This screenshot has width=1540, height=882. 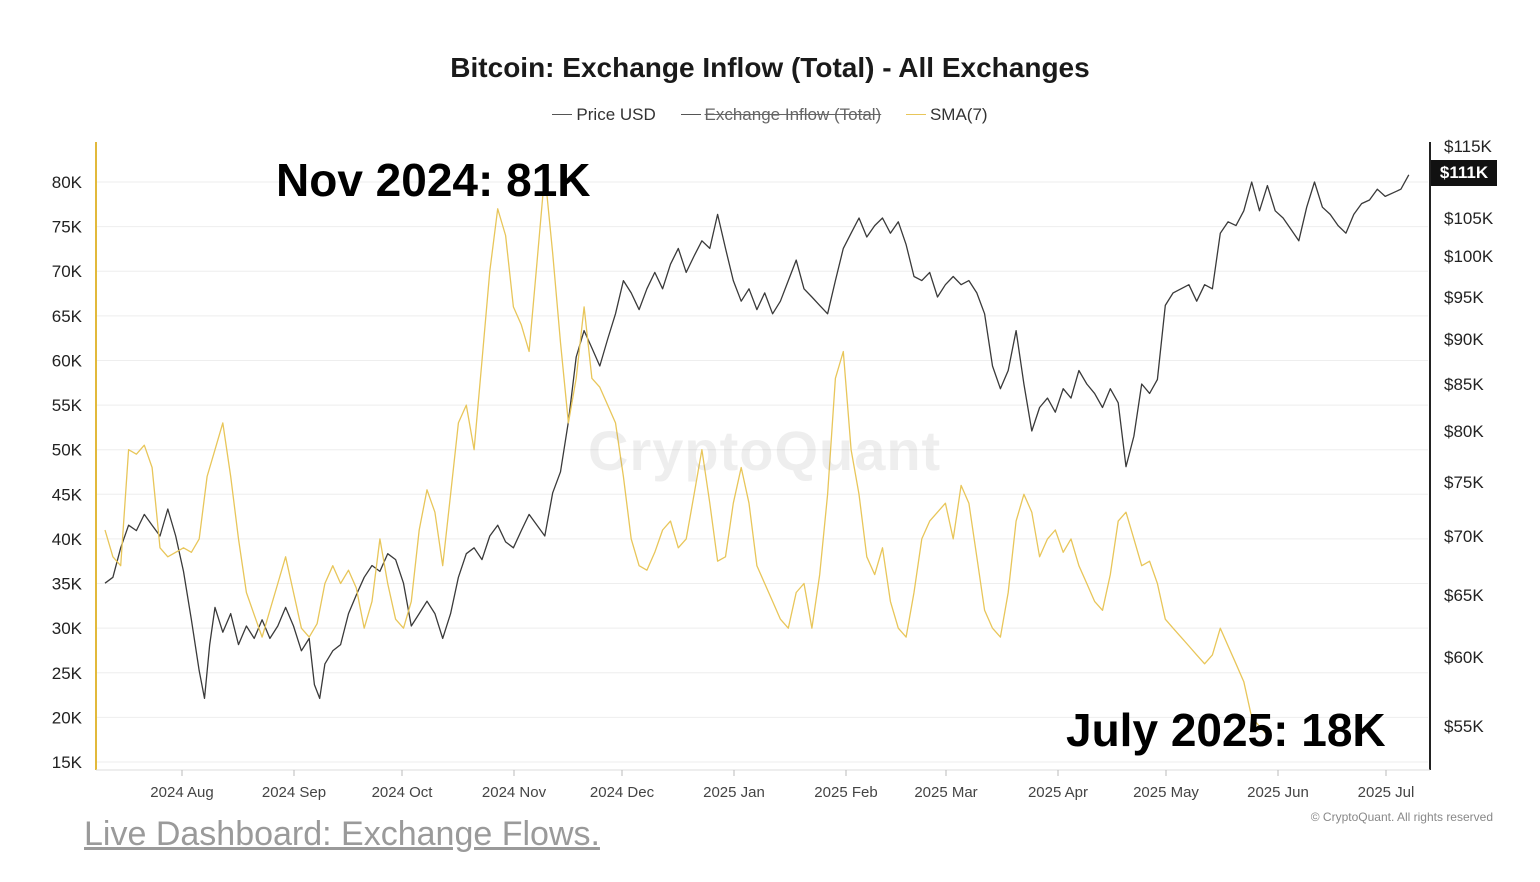 I want to click on x-tick-label: 2025 Mar, so click(x=945, y=792).